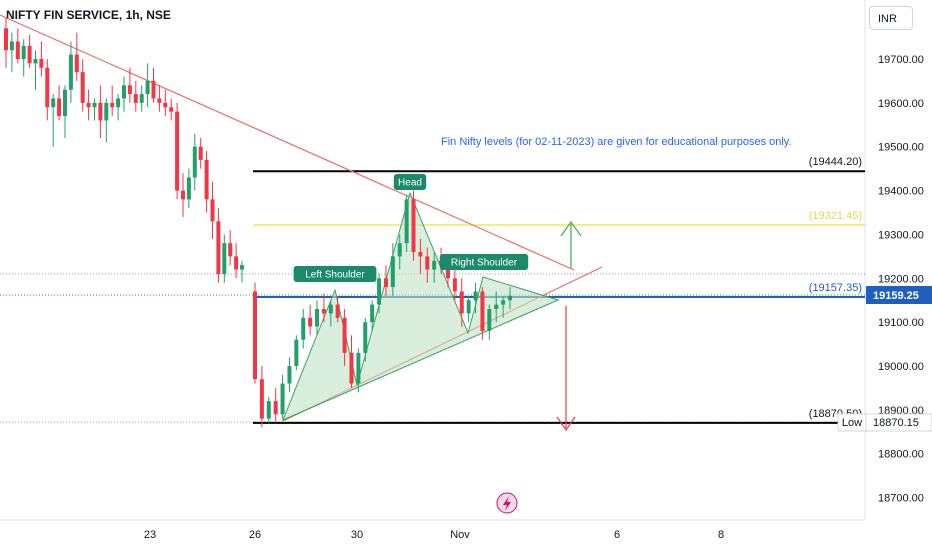 The width and height of the screenshot is (932, 550). I want to click on level-label: (19157.35), so click(835, 288).